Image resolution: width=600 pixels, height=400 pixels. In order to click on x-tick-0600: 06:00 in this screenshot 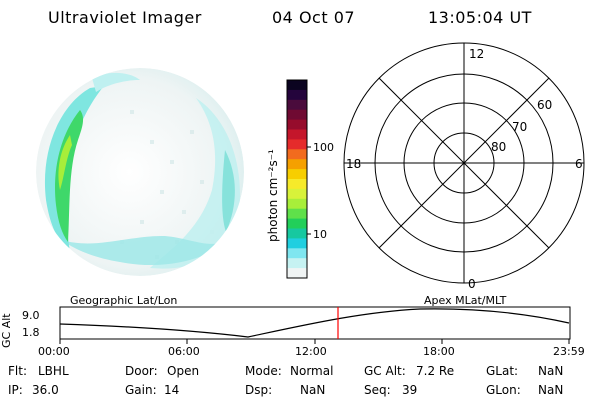, I will do `click(184, 351)`.